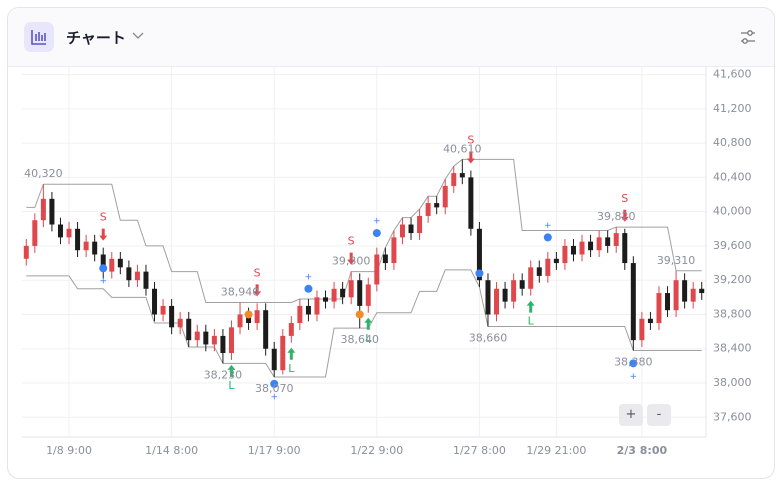 This screenshot has height=488, width=784. Describe the element at coordinates (171, 450) in the screenshot. I see `x-tick-label: 1/14 8:00` at that location.